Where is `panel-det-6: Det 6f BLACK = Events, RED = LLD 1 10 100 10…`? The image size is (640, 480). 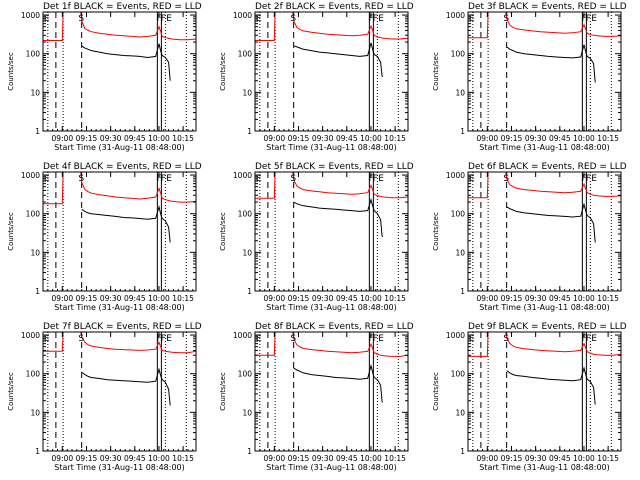 panel-det-6: Det 6f BLACK = Events, RED = LLD 1 10 100 10… is located at coordinates (529, 237).